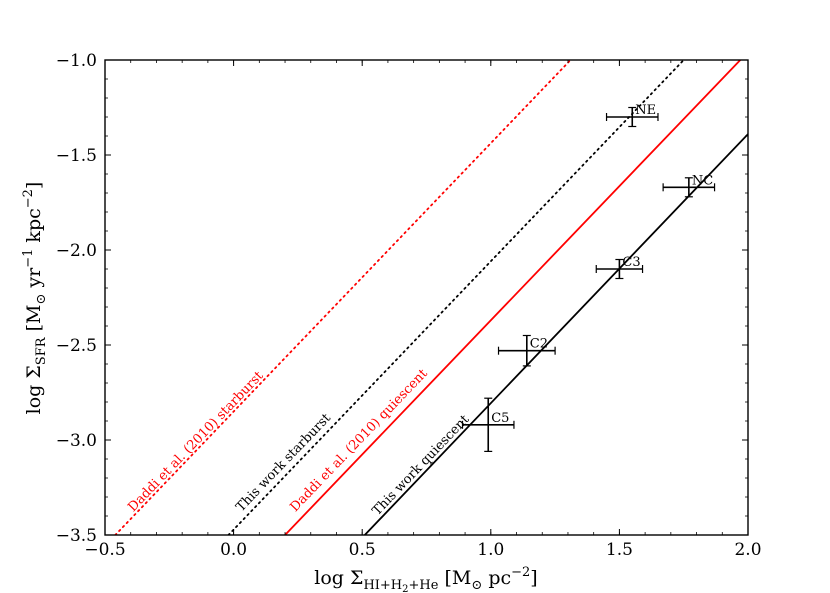 The height and width of the screenshot is (593, 830). Describe the element at coordinates (76, 346) in the screenshot. I see `y-tick-label: −2.5` at that location.